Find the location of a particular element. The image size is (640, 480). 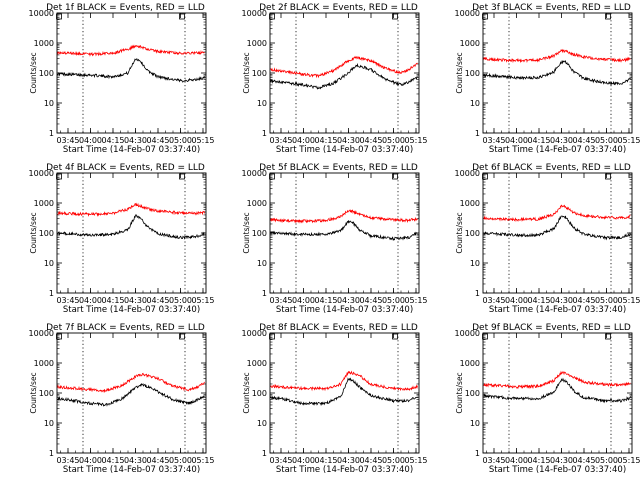

chart-title: Det 3f BLACK = Events, RED = LLD is located at coordinates (551, 8).